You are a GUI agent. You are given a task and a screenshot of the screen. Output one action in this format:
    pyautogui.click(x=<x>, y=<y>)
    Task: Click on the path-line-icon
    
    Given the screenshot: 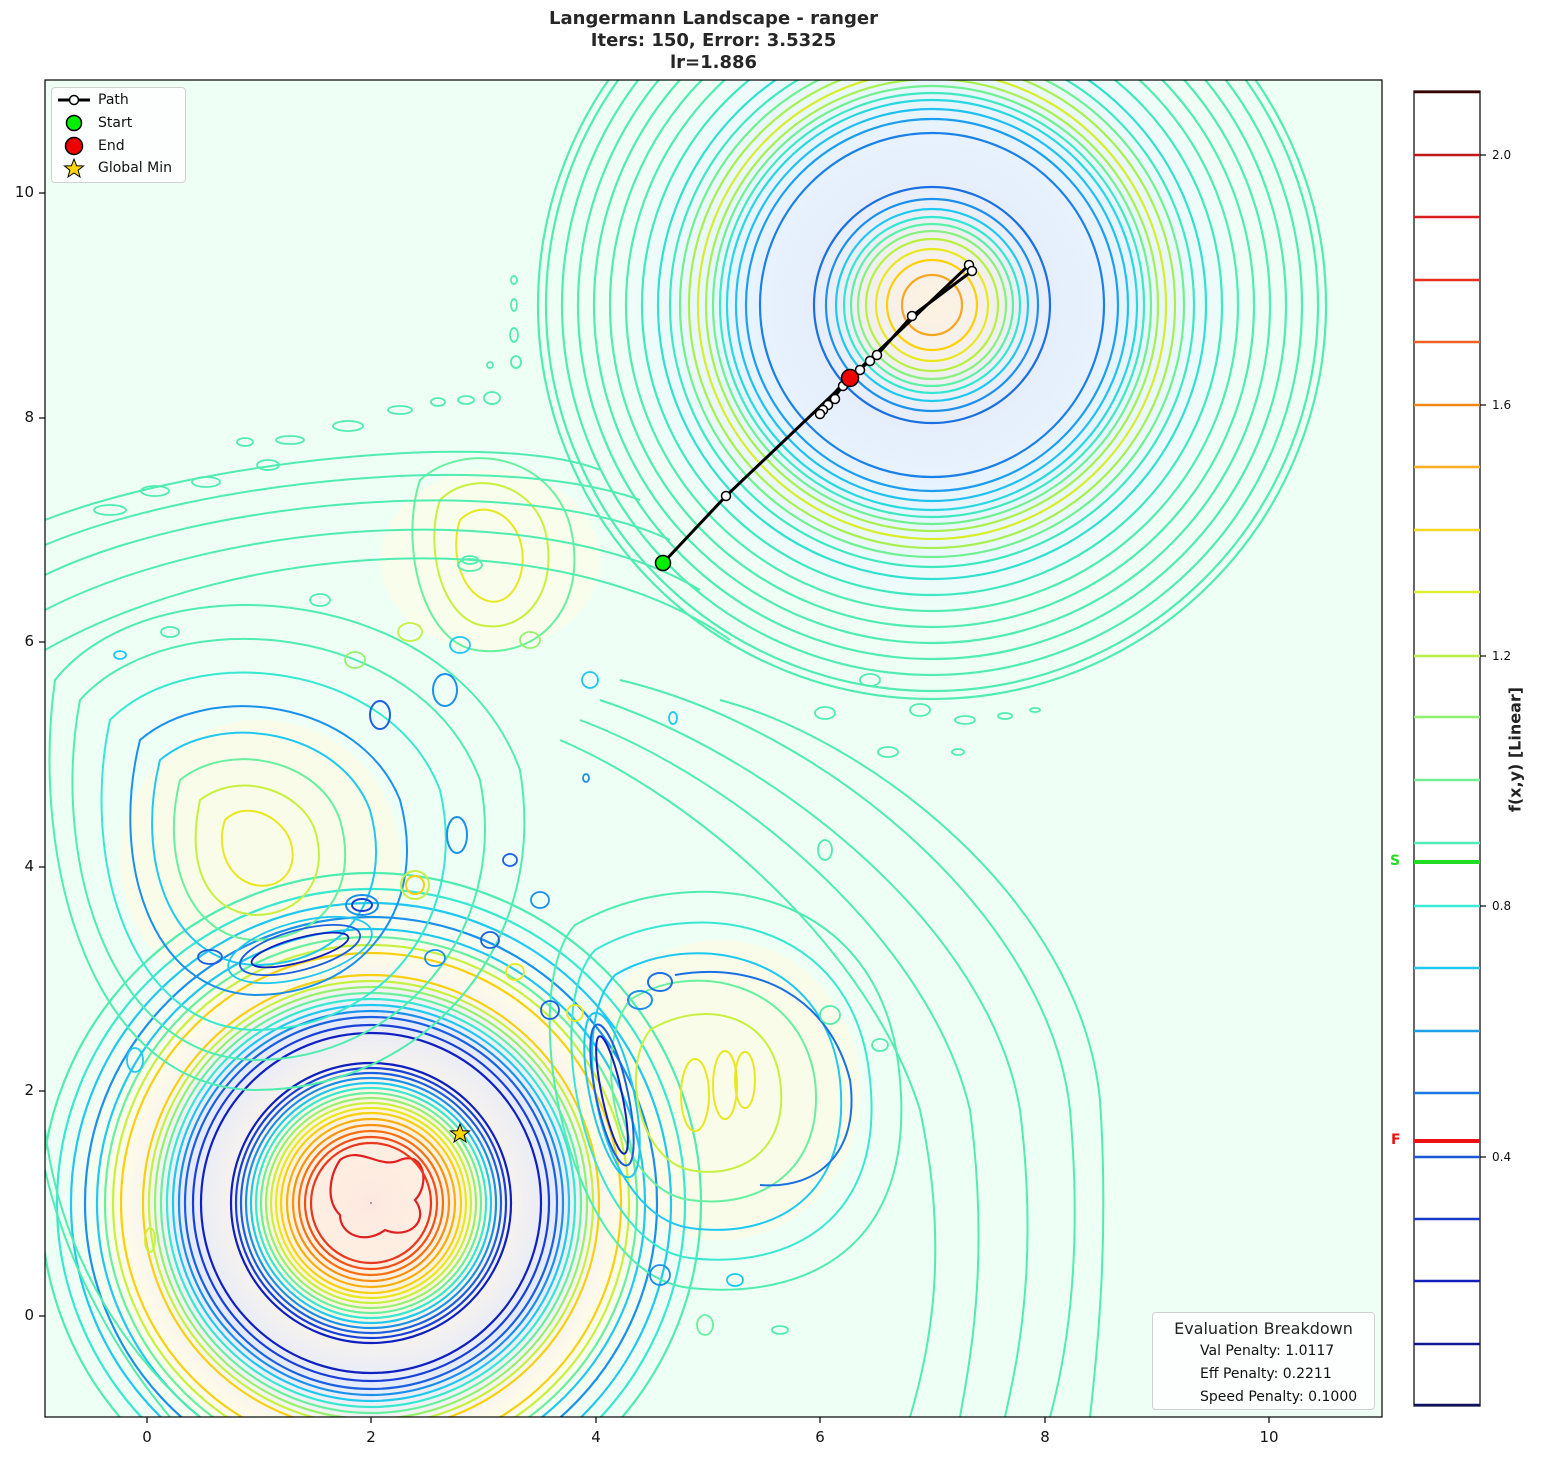 What is the action you would take?
    pyautogui.click(x=74, y=100)
    